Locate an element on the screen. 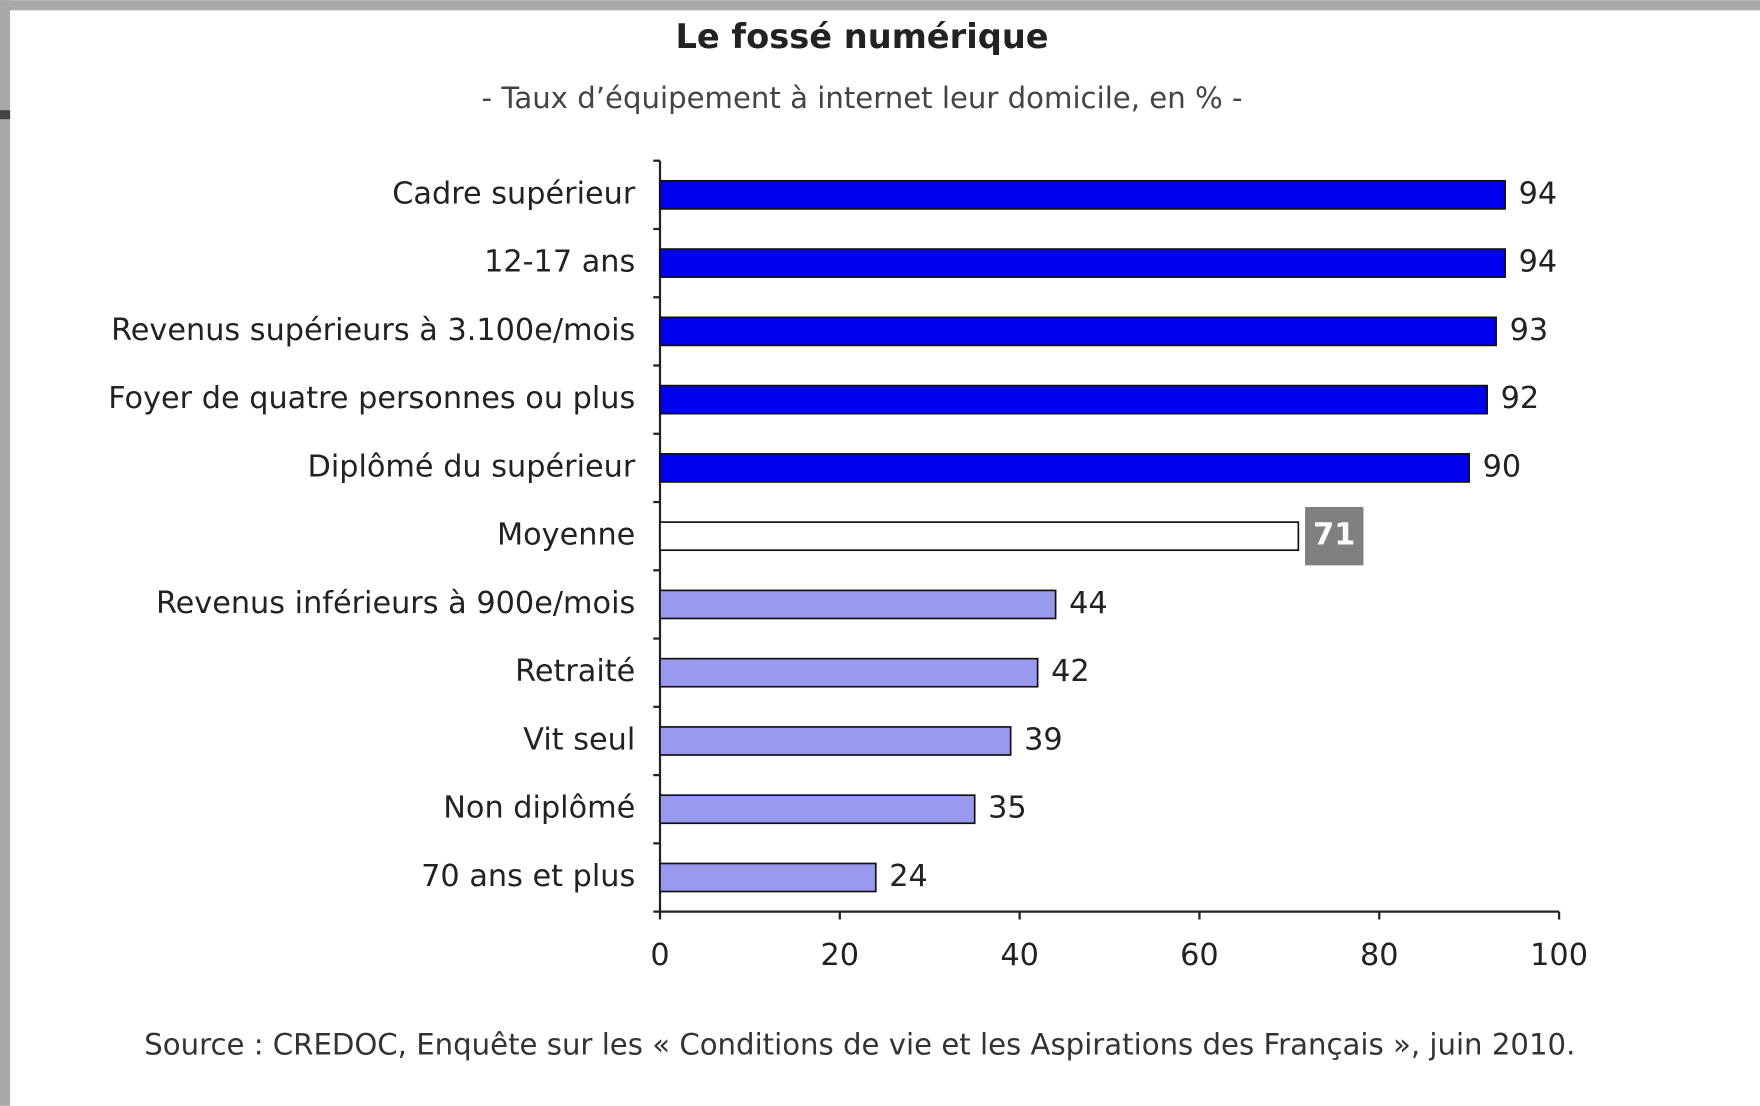 The height and width of the screenshot is (1106, 1760). y-tick-label: Vit seul is located at coordinates (579, 739).